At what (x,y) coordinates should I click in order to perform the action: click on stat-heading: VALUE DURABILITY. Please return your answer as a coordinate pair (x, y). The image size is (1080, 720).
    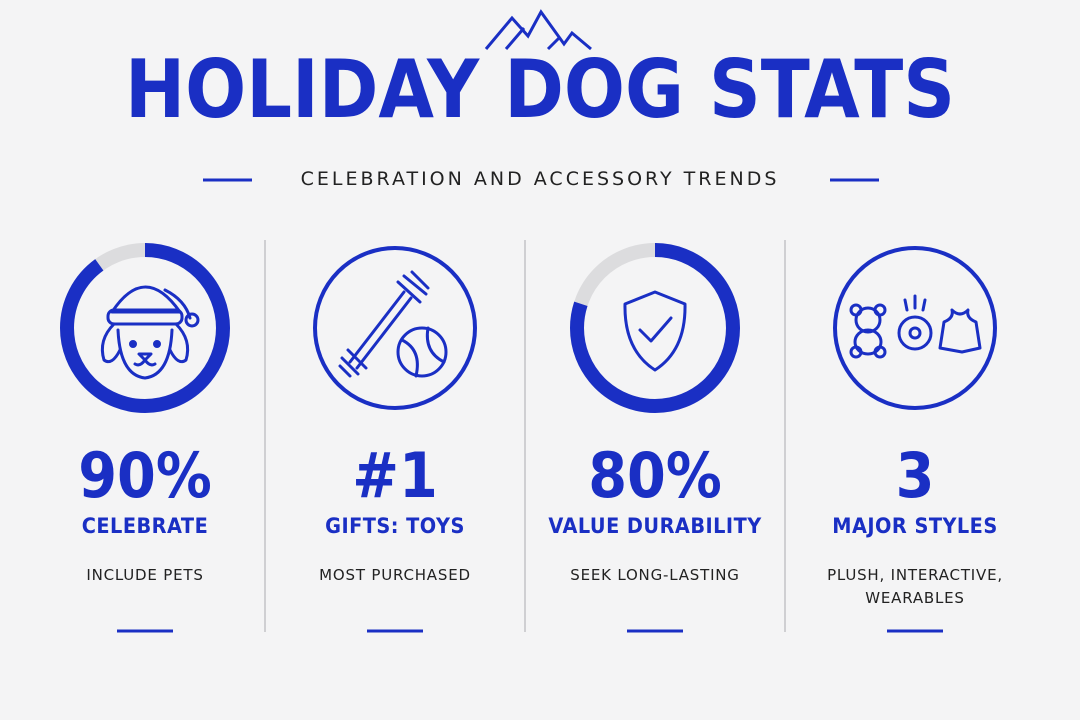
    Looking at the image, I should click on (655, 526).